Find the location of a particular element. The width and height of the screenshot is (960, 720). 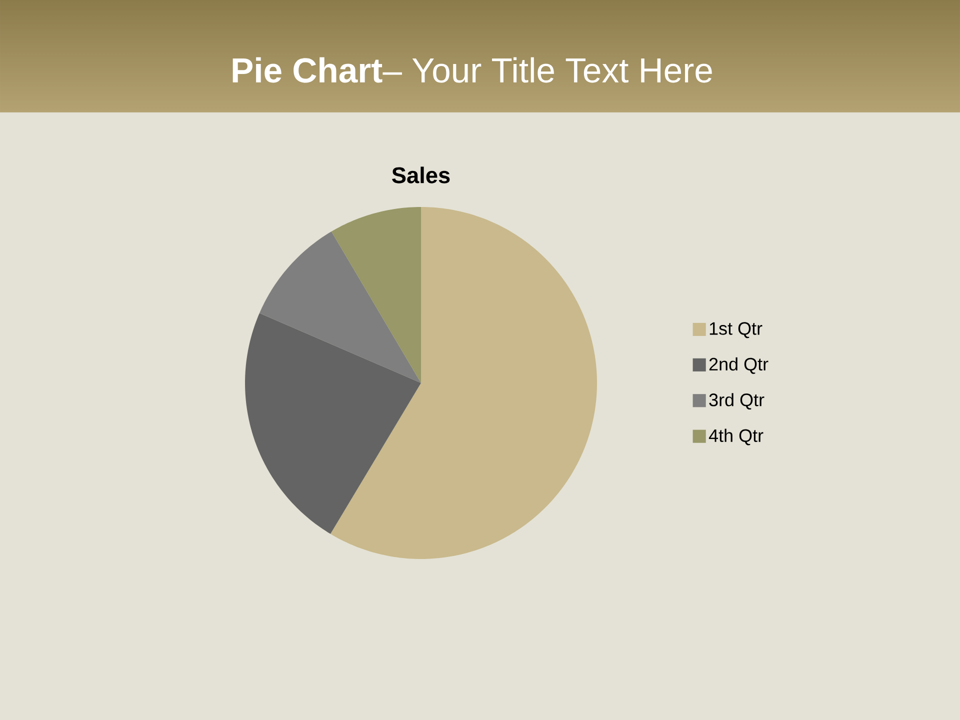

chart-title: Pie Chart– Your Title Text Here is located at coordinates (472, 70).